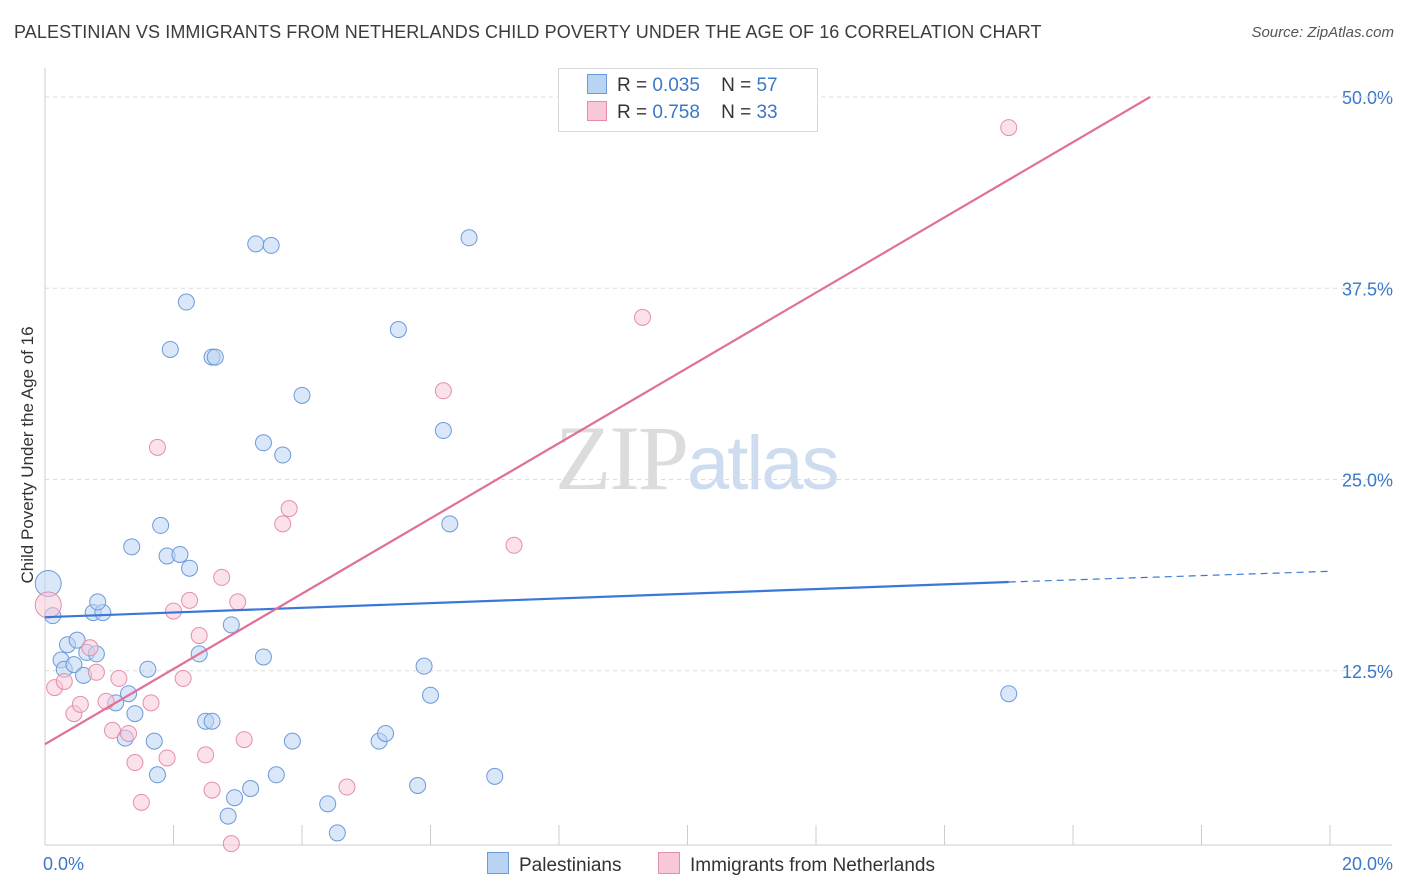  I want to click on legend-r-value-palestinians: 0.035, so click(676, 85).